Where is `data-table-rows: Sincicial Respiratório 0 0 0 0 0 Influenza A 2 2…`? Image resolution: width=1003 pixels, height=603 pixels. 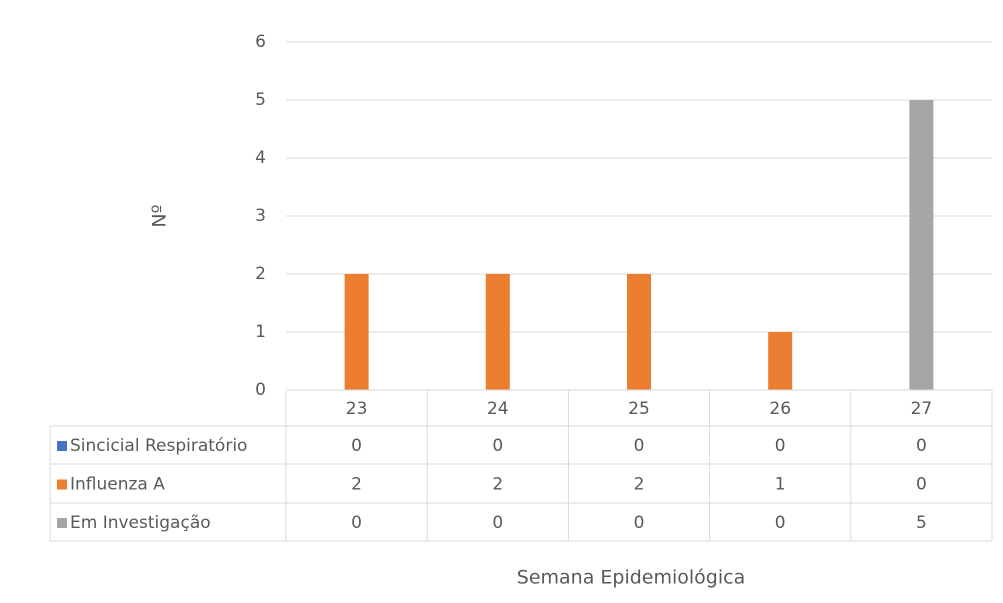 data-table-rows: Sincicial Respiratório 0 0 0 0 0 Influenza A 2 2… is located at coordinates (492, 484).